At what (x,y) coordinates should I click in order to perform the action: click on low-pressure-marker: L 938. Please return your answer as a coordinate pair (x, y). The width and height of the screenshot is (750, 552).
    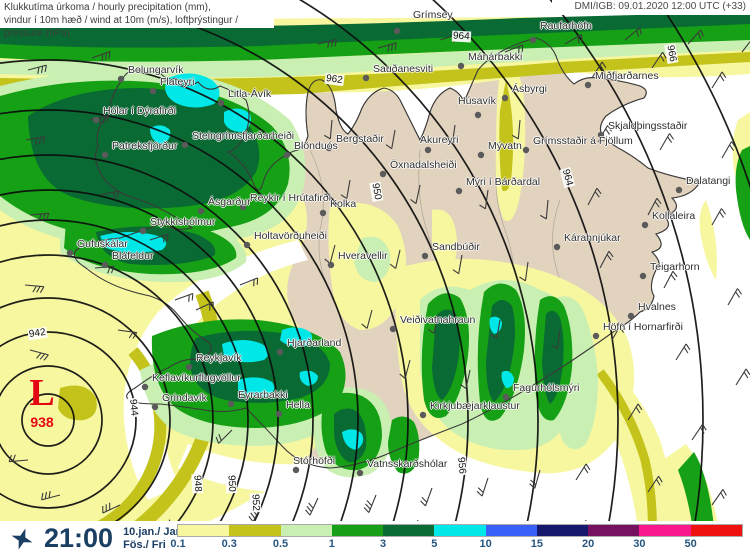
    Looking at the image, I should click on (42, 401).